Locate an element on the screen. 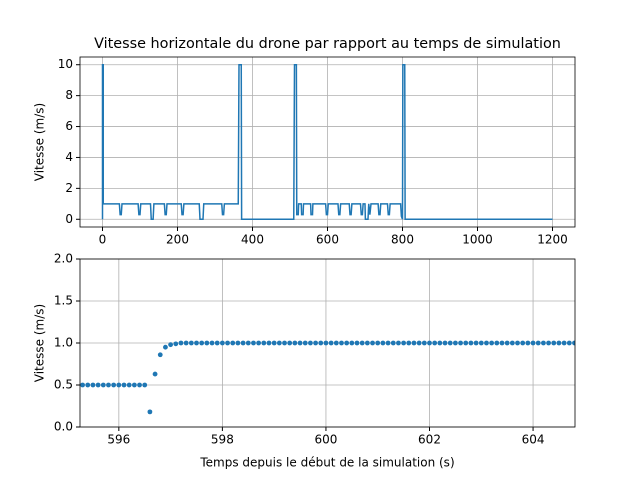 The width and height of the screenshot is (640, 480). y-tick-label: 0.5 is located at coordinates (63, 385).